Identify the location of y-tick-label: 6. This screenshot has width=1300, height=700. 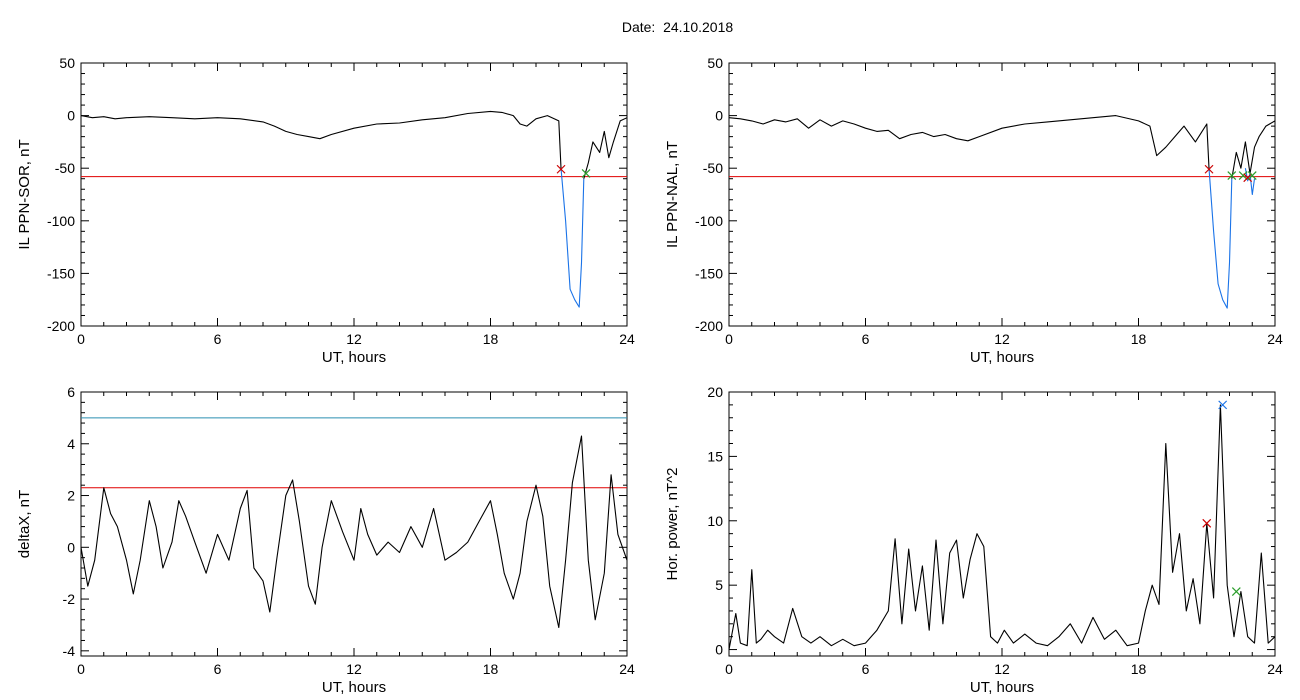
(71, 392).